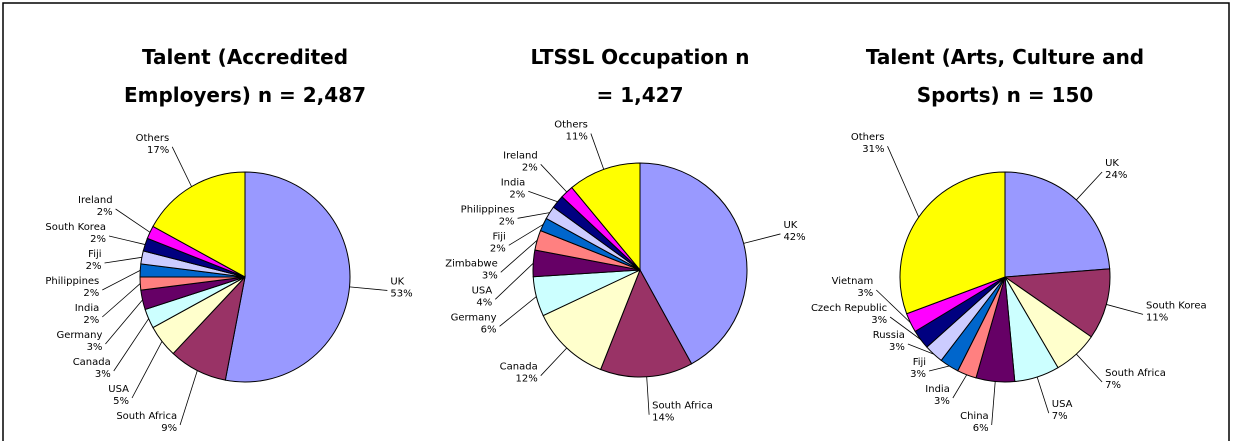 The image size is (1233, 441). Describe the element at coordinates (245, 76) in the screenshot. I see `chart-title: Talent (Accredited Employers) n = 2,487` at that location.